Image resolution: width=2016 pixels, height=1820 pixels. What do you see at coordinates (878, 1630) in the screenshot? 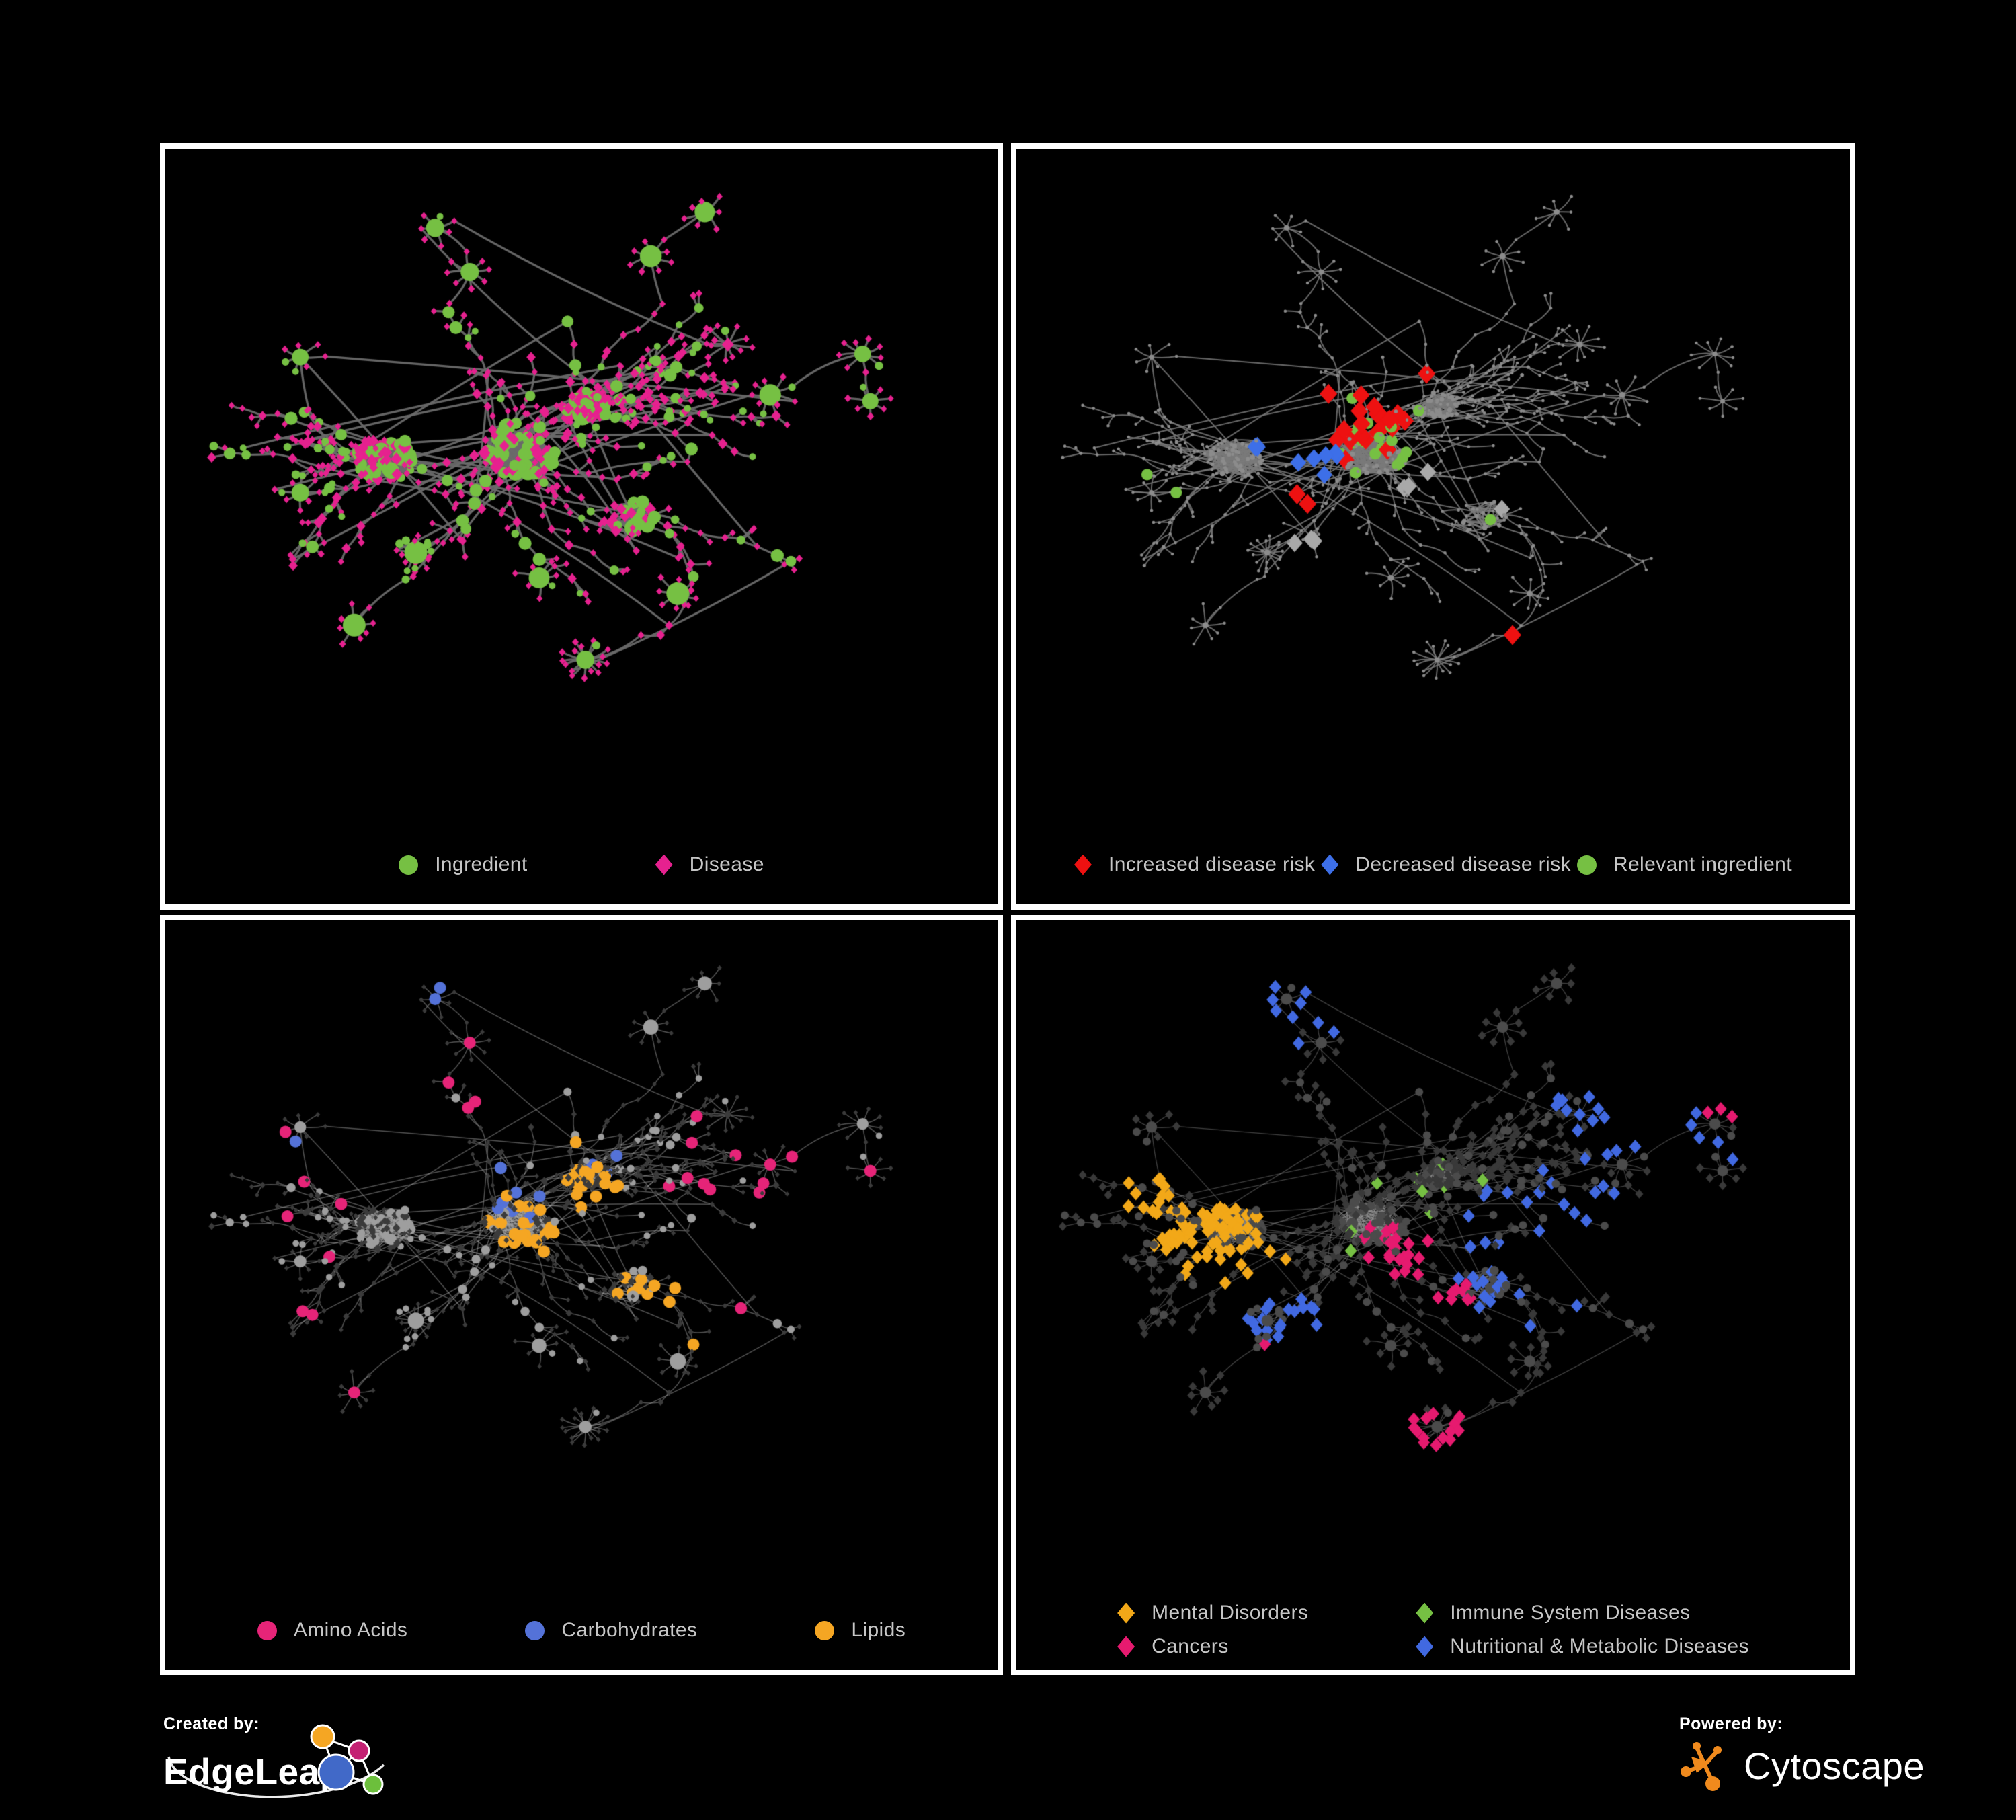
I see `legend-label: Lipids` at bounding box center [878, 1630].